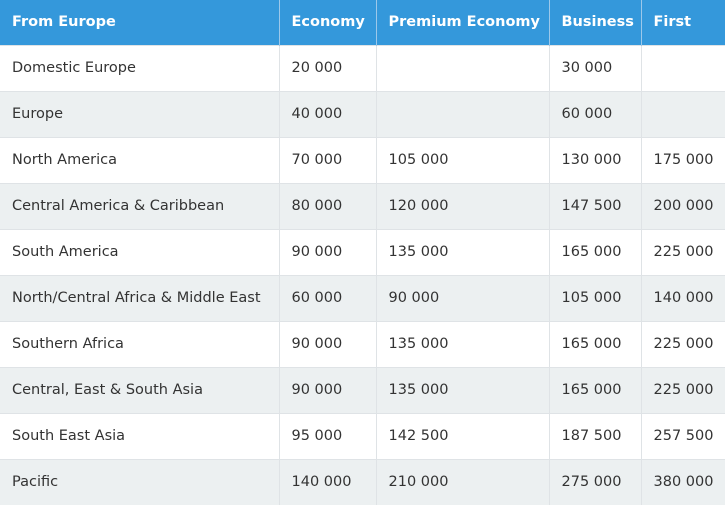 This screenshot has height=505, width=725. Describe the element at coordinates (682, 435) in the screenshot. I see `first-cell: 257 500` at that location.